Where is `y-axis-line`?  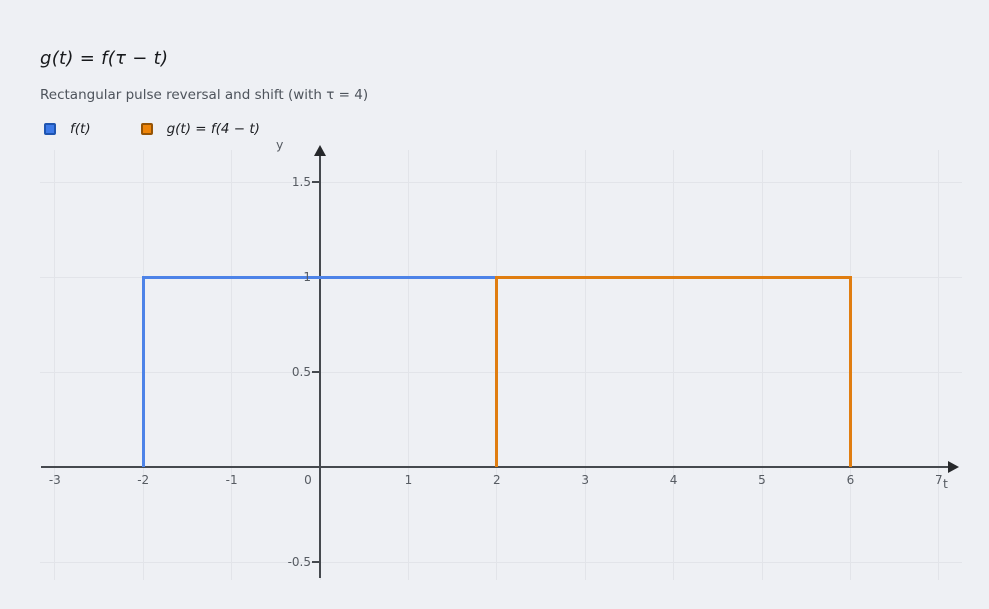
y-axis-line is located at coordinates (320, 367).